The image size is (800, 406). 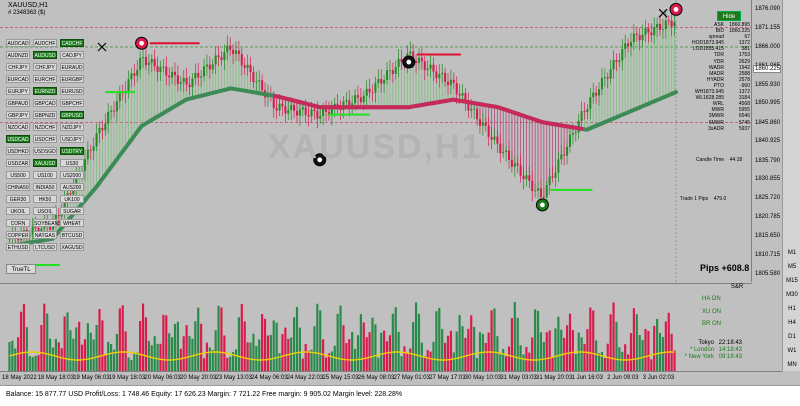 What do you see at coordinates (18, 103) in the screenshot?
I see `symbol-button-gbpaud: GBPAUD` at bounding box center [18, 103].